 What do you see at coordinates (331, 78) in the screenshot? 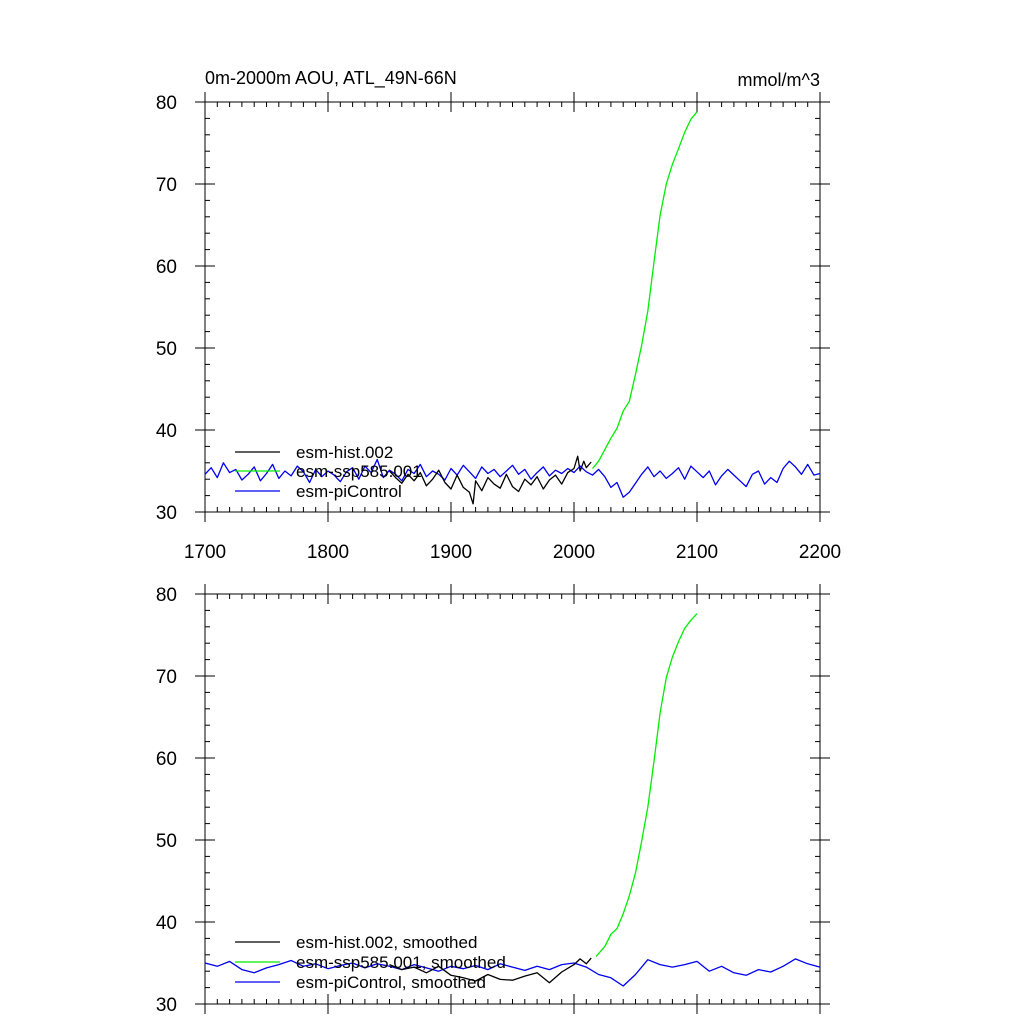
I see `chart-title: 0m-2000m AOU, ATL_49N-66N` at bounding box center [331, 78].